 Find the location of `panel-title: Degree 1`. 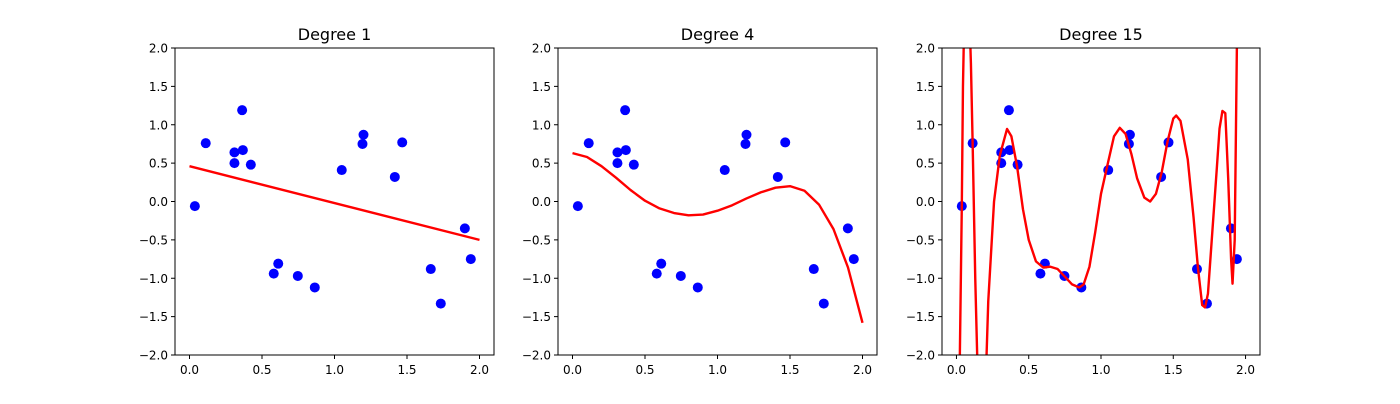

panel-title: Degree 1 is located at coordinates (335, 34).